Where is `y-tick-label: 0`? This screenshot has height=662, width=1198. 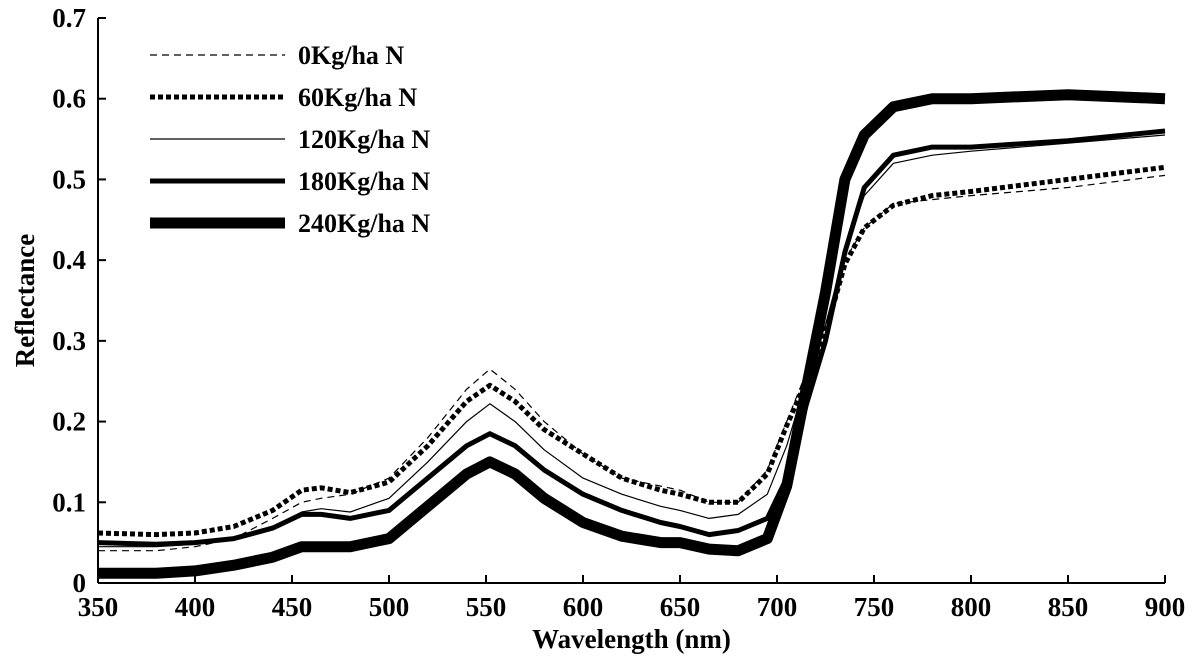 y-tick-label: 0 is located at coordinates (80, 583).